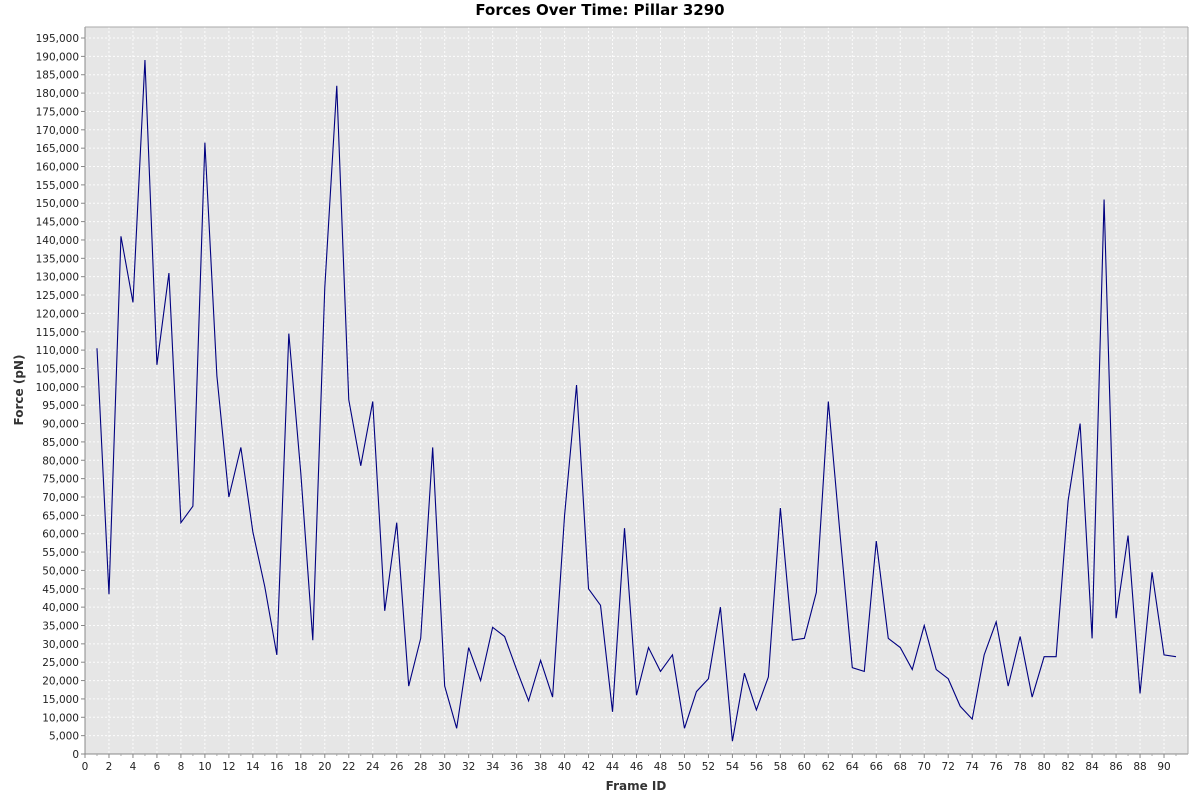  What do you see at coordinates (57, 168) in the screenshot?
I see `y-tick-label: 160,000` at bounding box center [57, 168].